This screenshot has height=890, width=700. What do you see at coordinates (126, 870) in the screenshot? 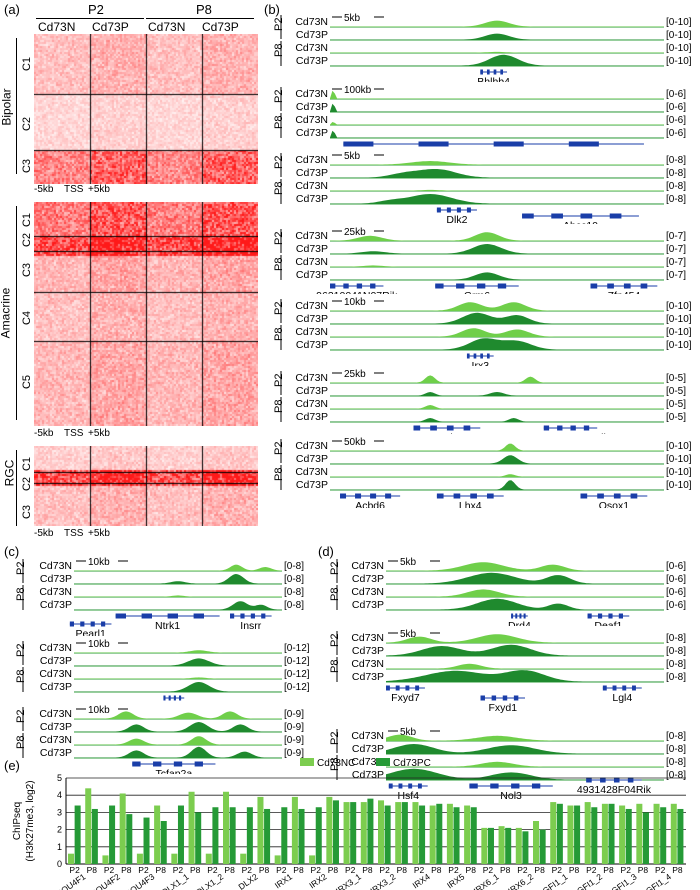
I see `stage-label-POU4F2-P8: P8` at bounding box center [126, 870].